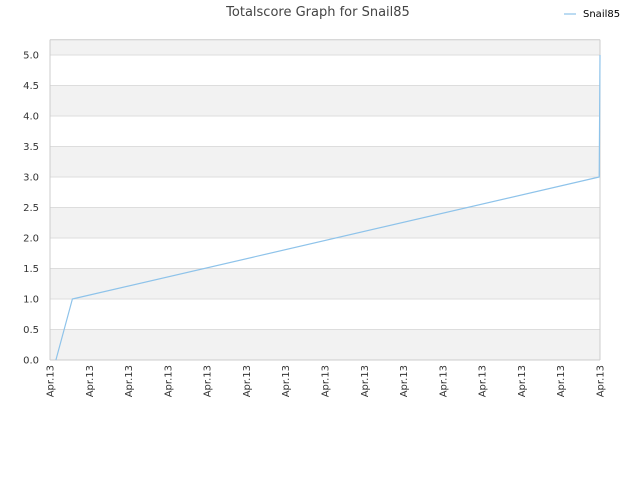 Image resolution: width=640 pixels, height=480 pixels. What do you see at coordinates (31, 269) in the screenshot?
I see `y-tick-label: 1.5` at bounding box center [31, 269].